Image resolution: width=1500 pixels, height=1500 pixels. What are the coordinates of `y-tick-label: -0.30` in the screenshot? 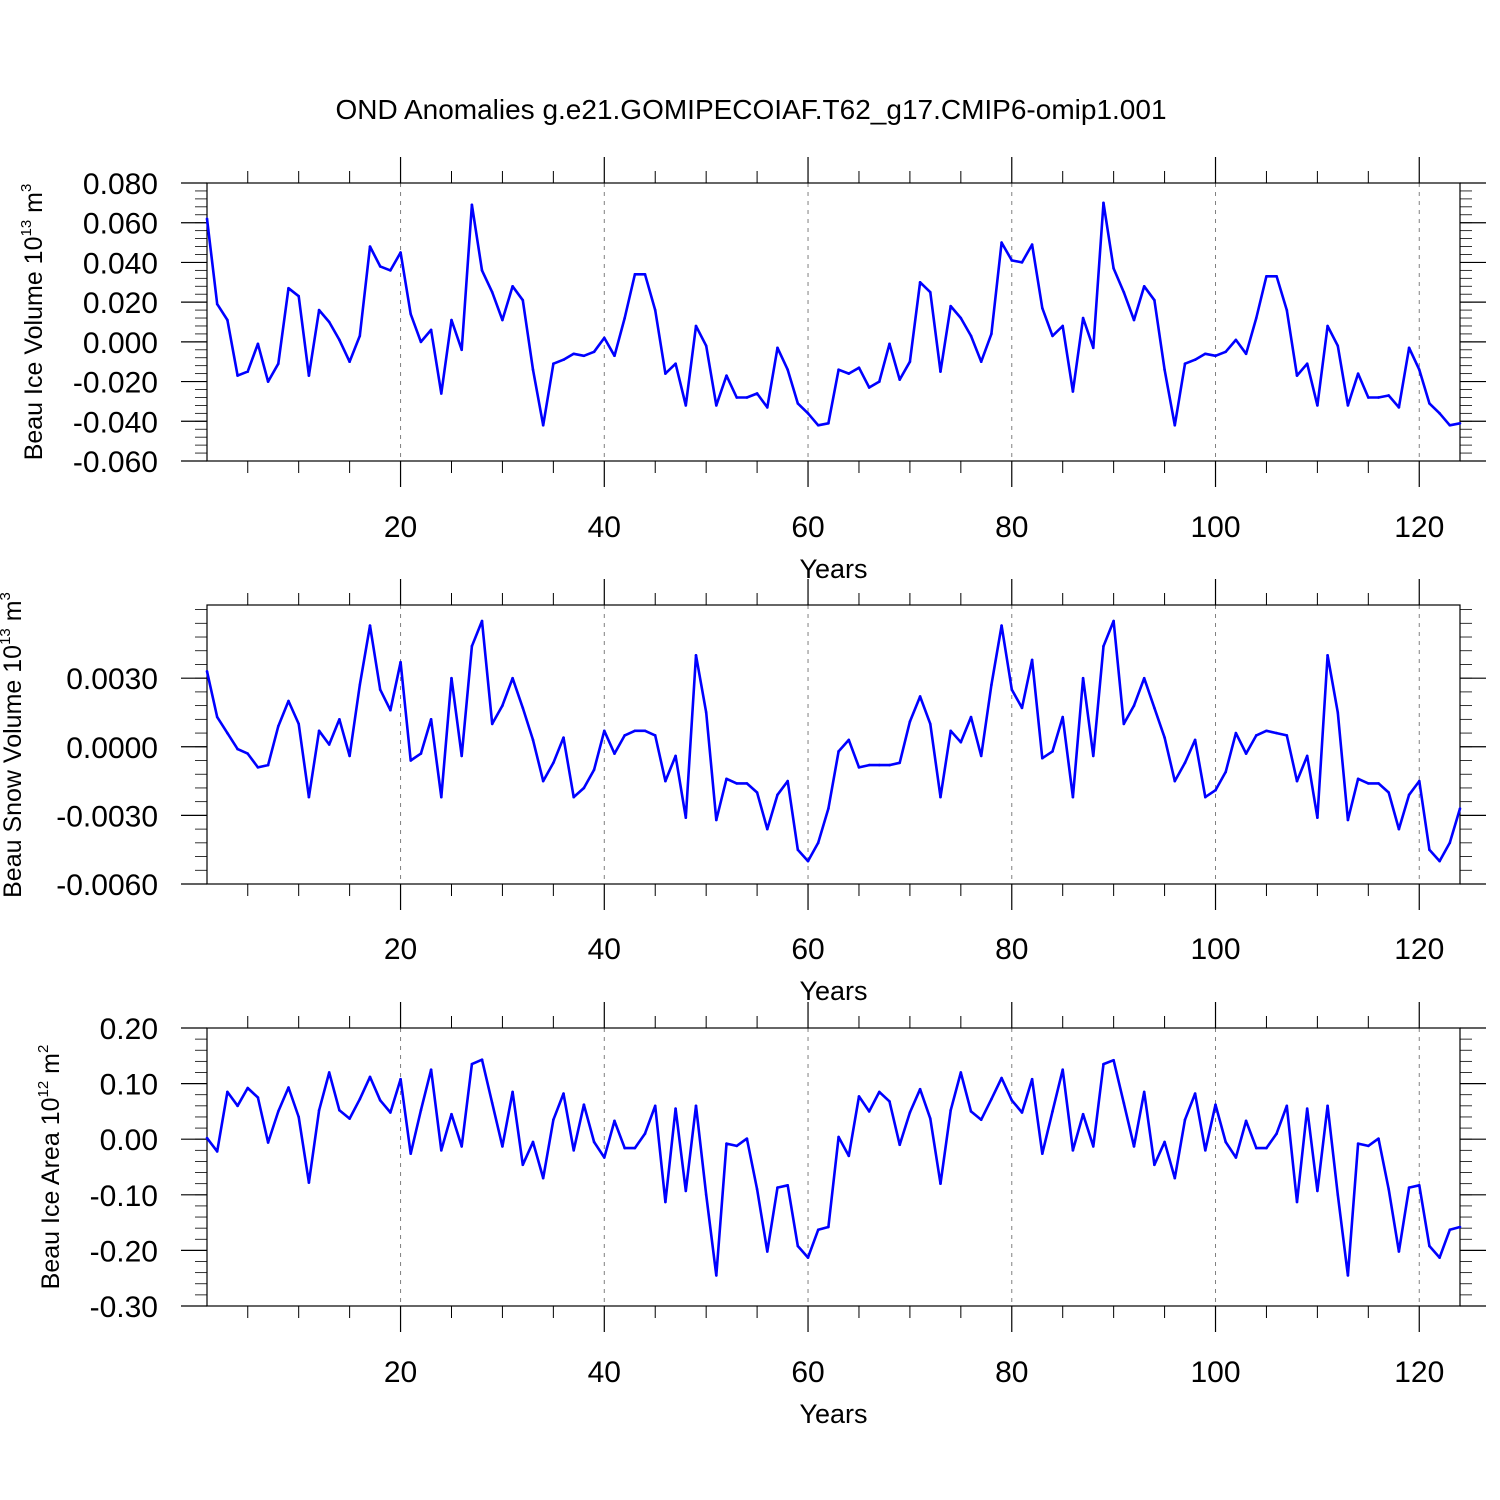 It's located at (124, 1307).